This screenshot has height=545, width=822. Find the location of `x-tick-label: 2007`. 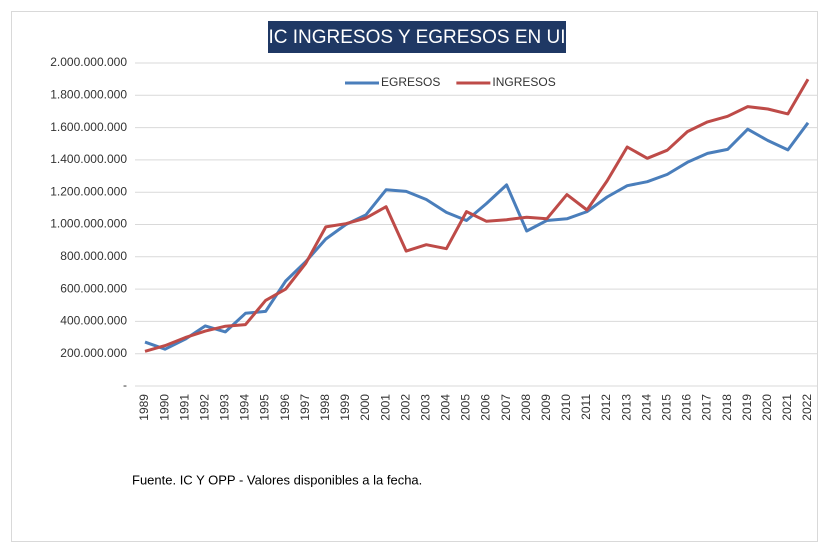

x-tick-label: 2007 is located at coordinates (506, 407).